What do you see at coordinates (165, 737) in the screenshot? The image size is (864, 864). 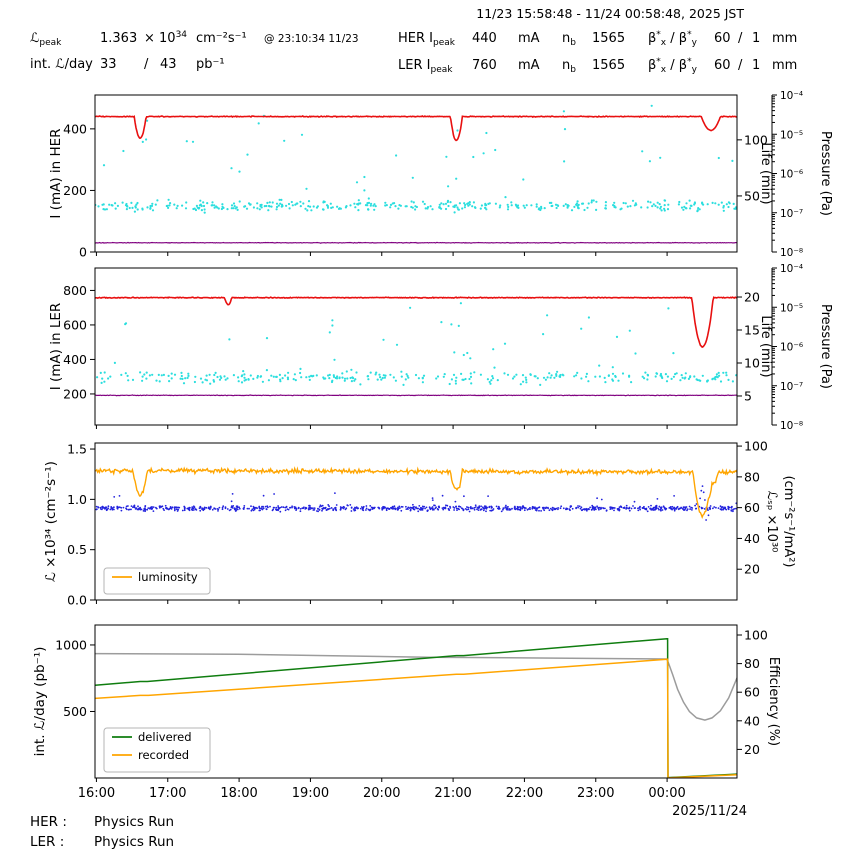 I see `legend-label: delivered` at bounding box center [165, 737].